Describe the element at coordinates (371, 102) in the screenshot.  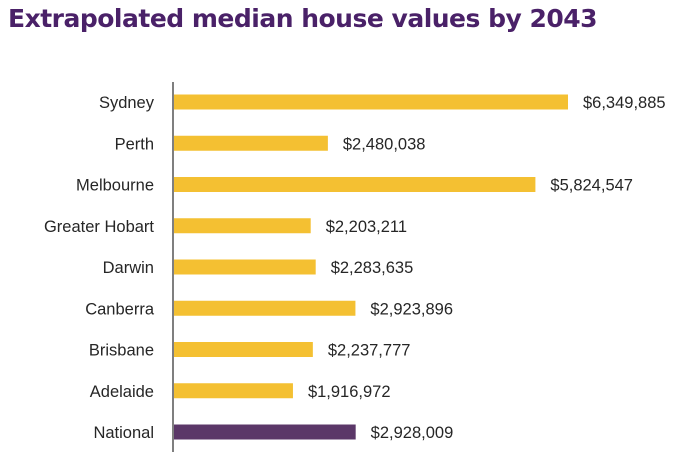
I see `bar-sydney` at that location.